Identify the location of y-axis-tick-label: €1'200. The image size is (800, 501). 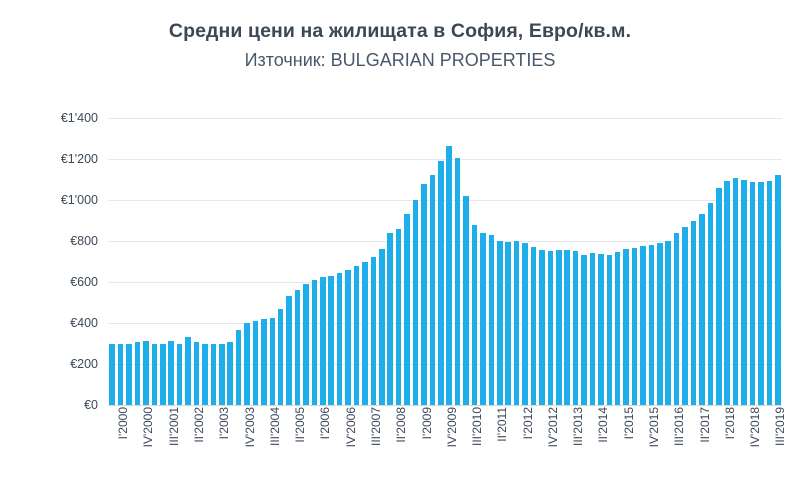
(79, 159).